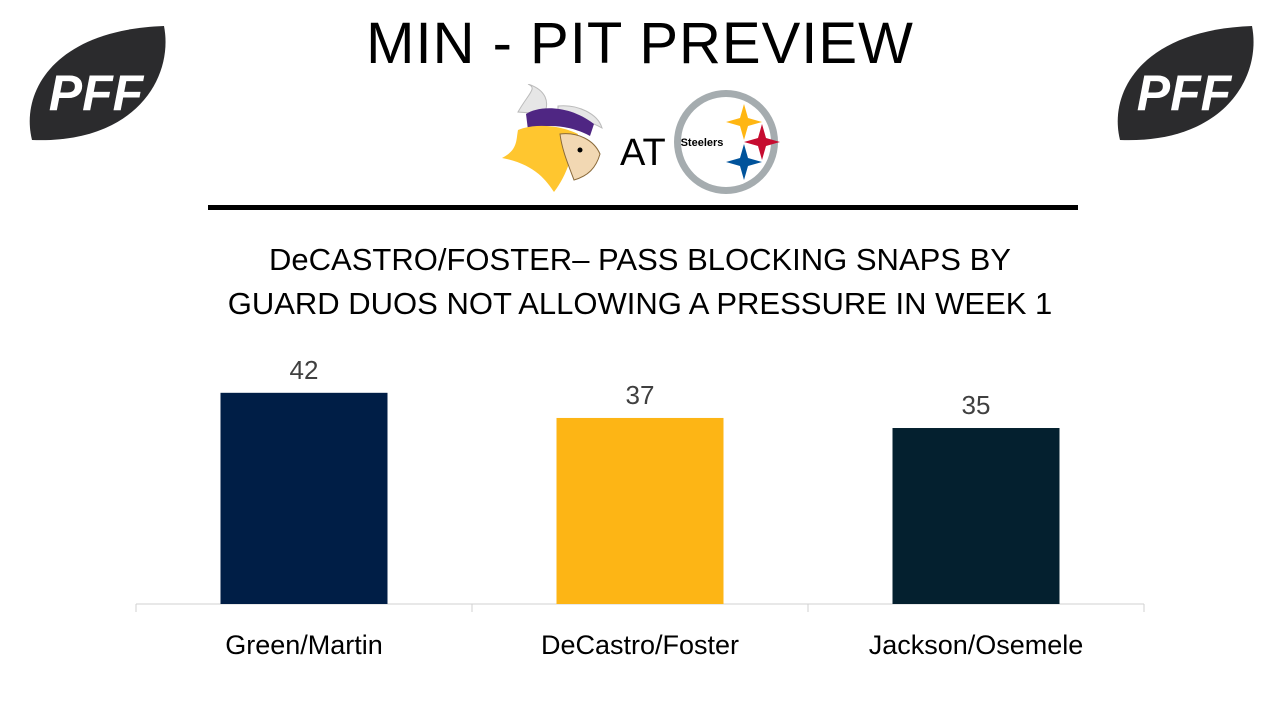 The width and height of the screenshot is (1280, 720). What do you see at coordinates (552, 138) in the screenshot?
I see `vikings-logo-icon` at bounding box center [552, 138].